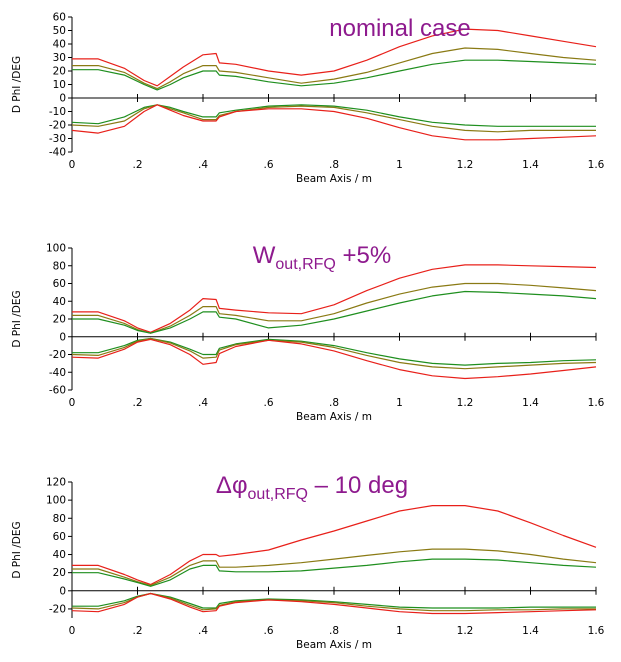 This screenshot has width=621, height=662. Describe the element at coordinates (312, 487) in the screenshot. I see `chart-title: Δφout,RFQ – 10 deg` at that location.